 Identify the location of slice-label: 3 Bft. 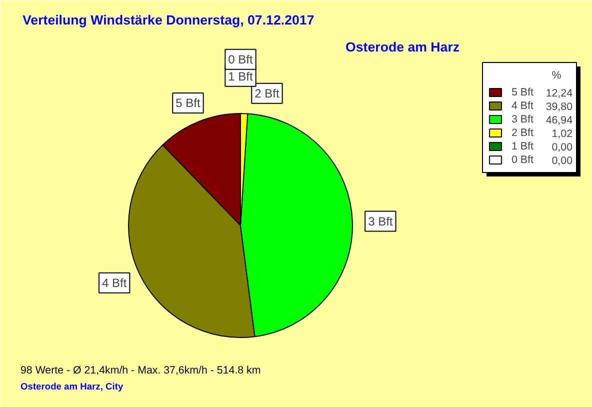
(381, 221).